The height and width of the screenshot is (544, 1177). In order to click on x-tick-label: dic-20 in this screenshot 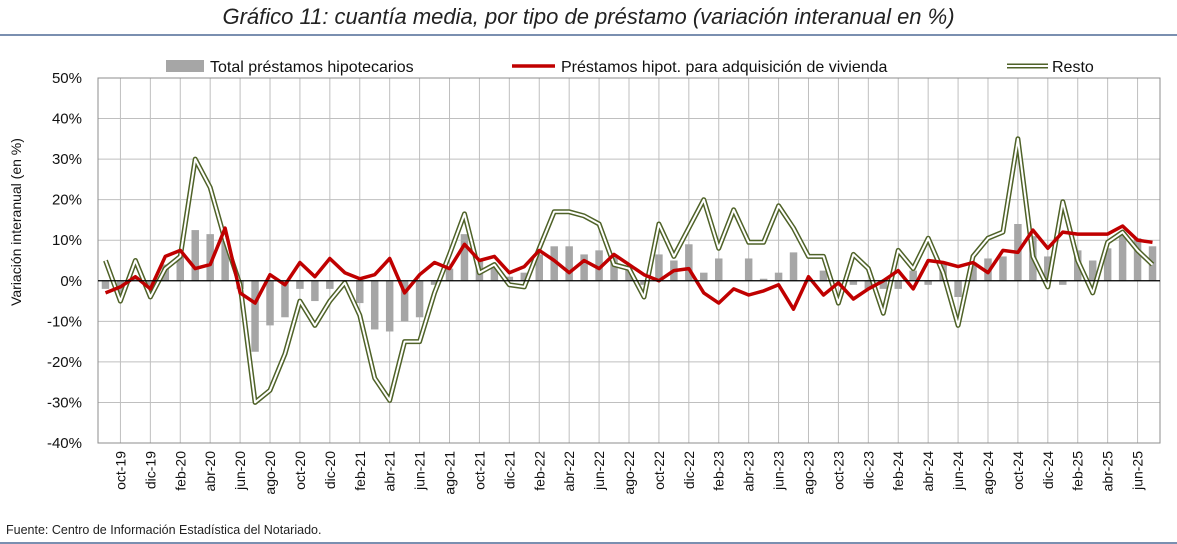, I will do `click(330, 470)`.